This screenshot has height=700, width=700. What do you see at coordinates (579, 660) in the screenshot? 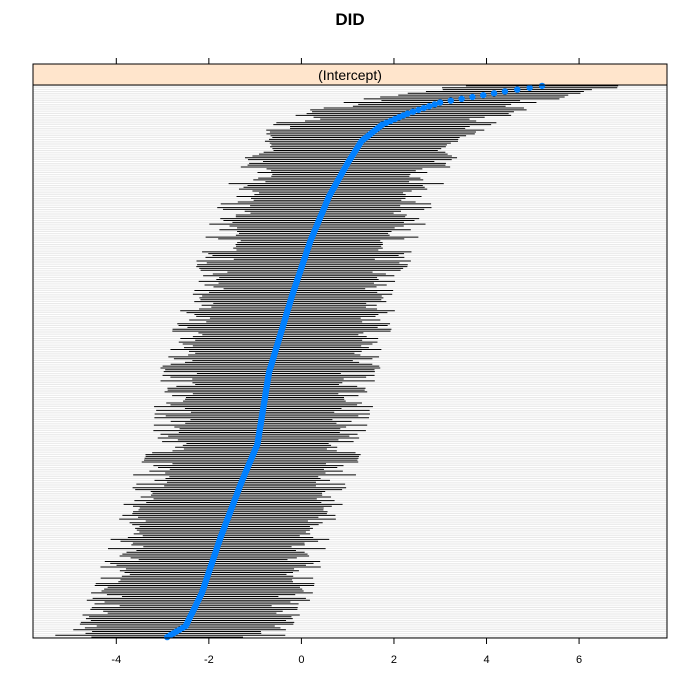
I see `x-tick-label: 6` at bounding box center [579, 660].